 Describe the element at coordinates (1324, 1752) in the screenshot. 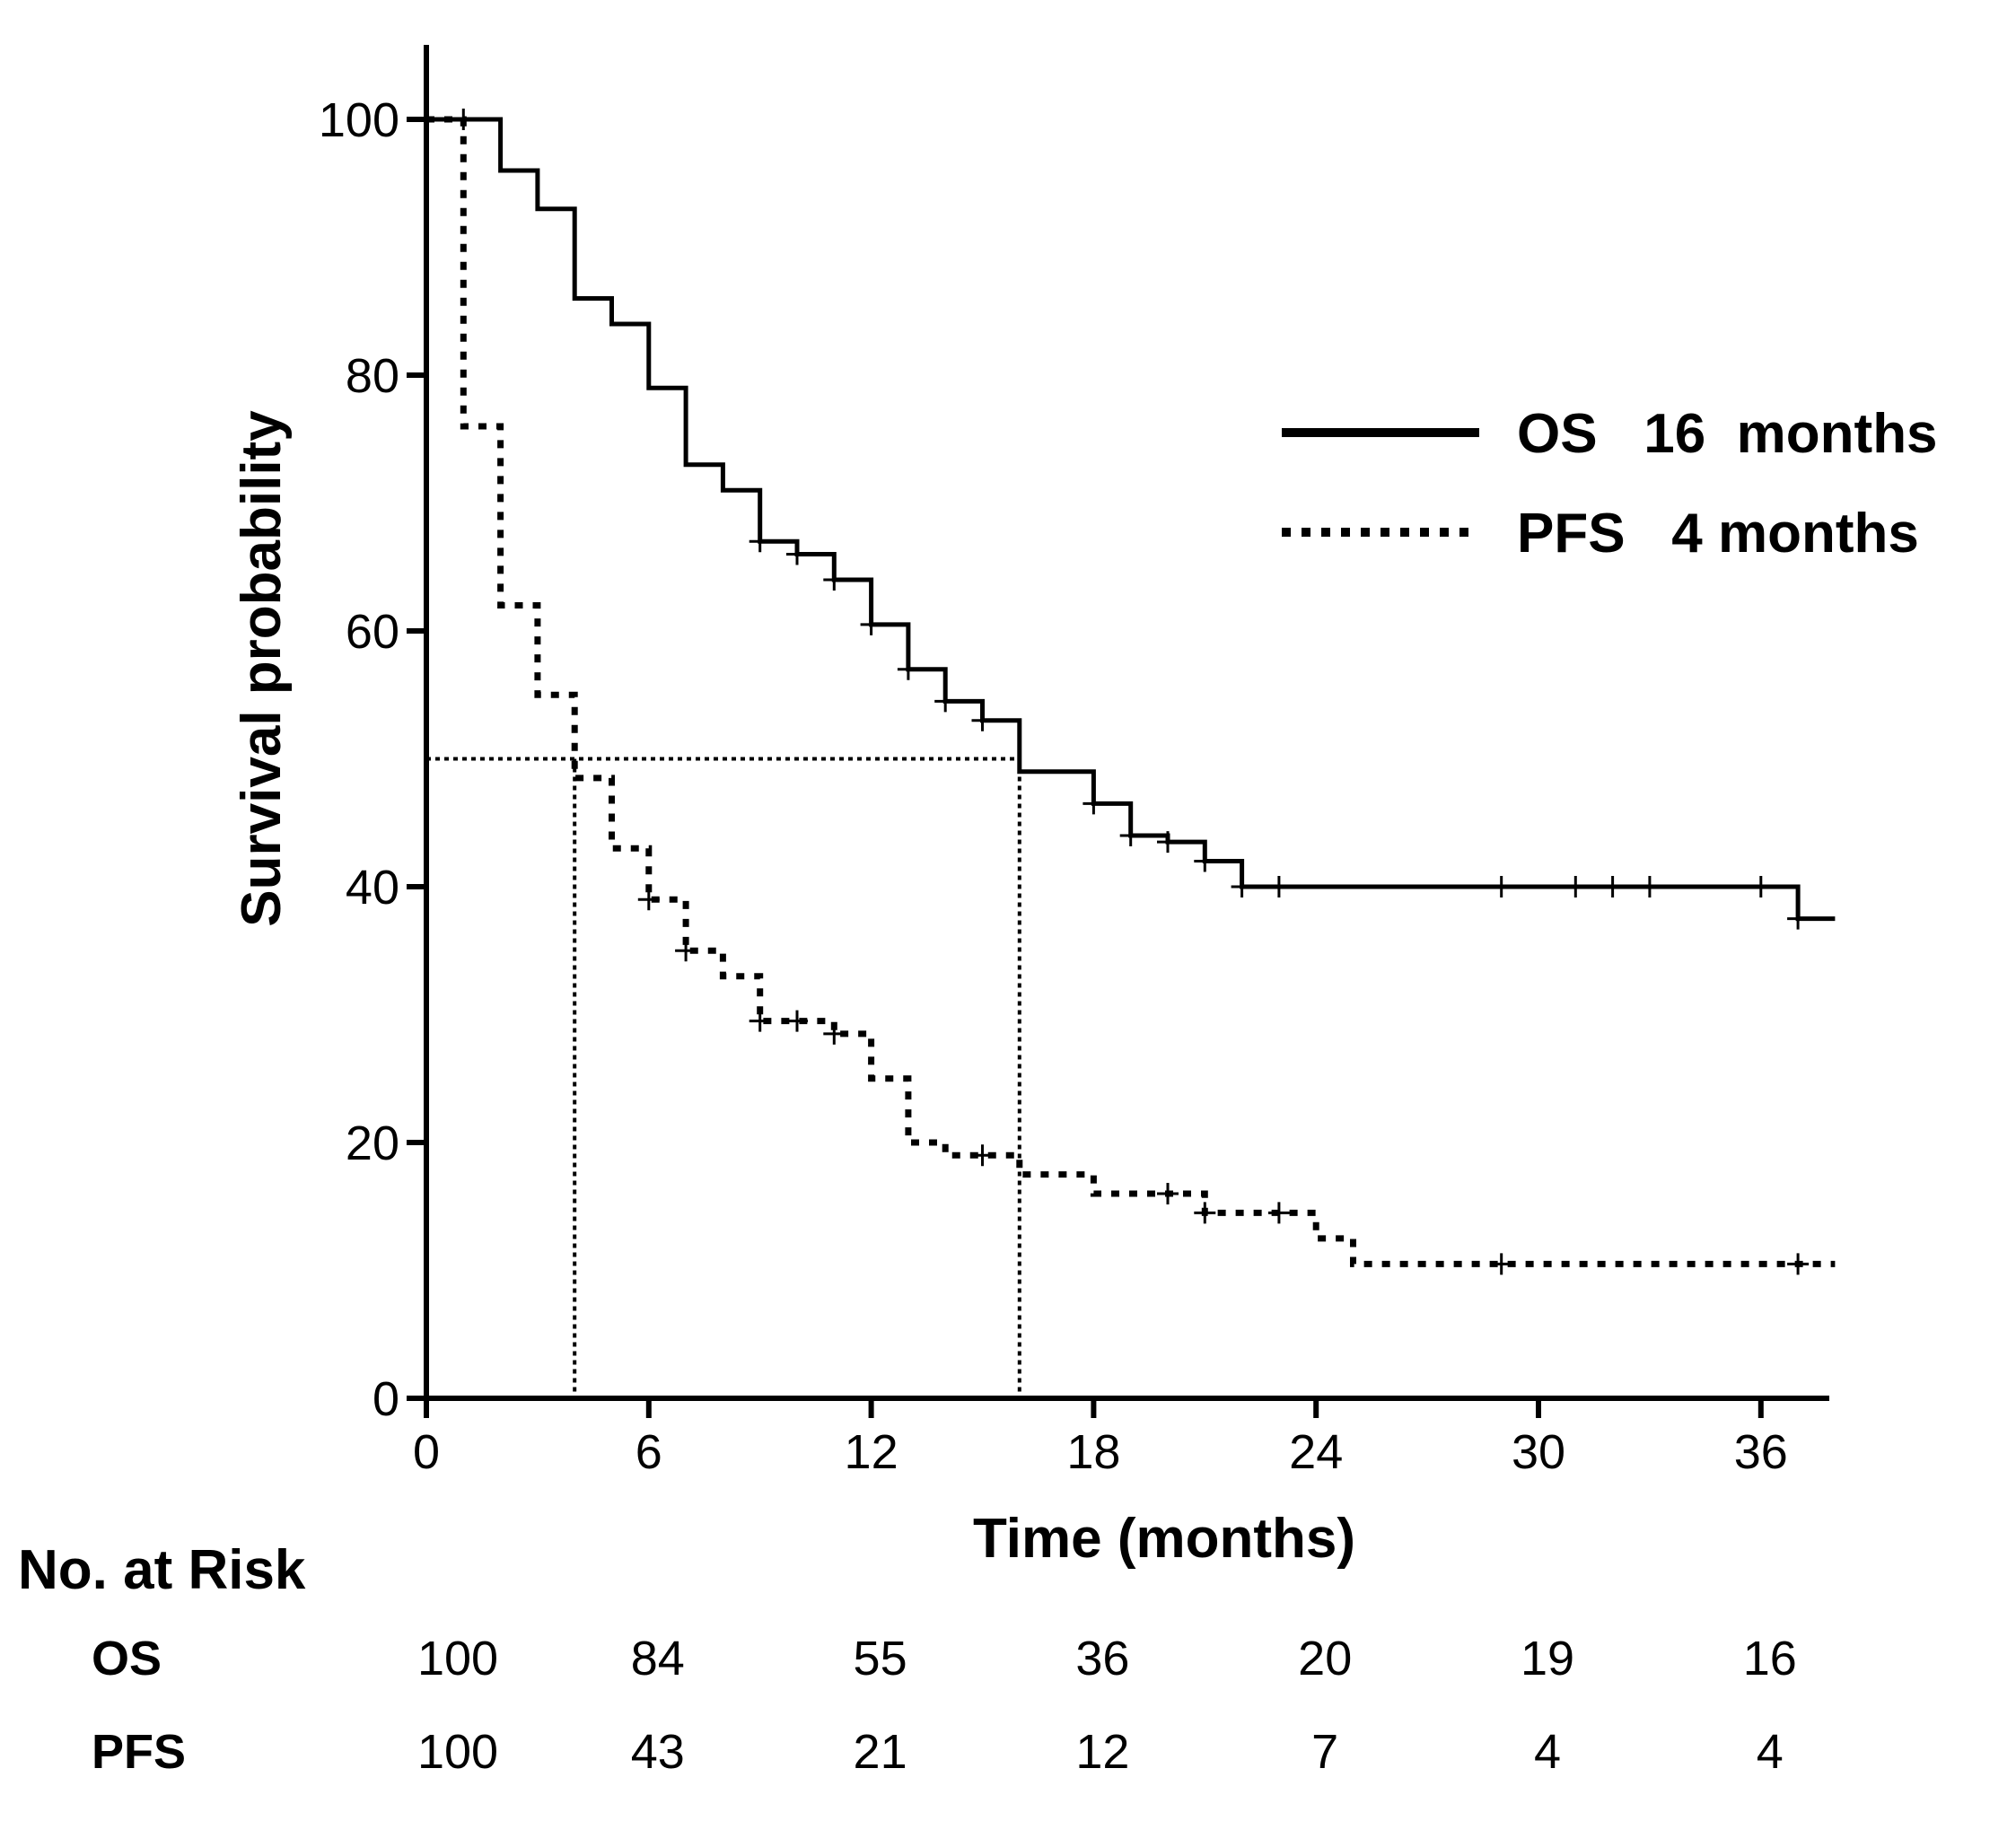

I see `risk-value: 7` at that location.